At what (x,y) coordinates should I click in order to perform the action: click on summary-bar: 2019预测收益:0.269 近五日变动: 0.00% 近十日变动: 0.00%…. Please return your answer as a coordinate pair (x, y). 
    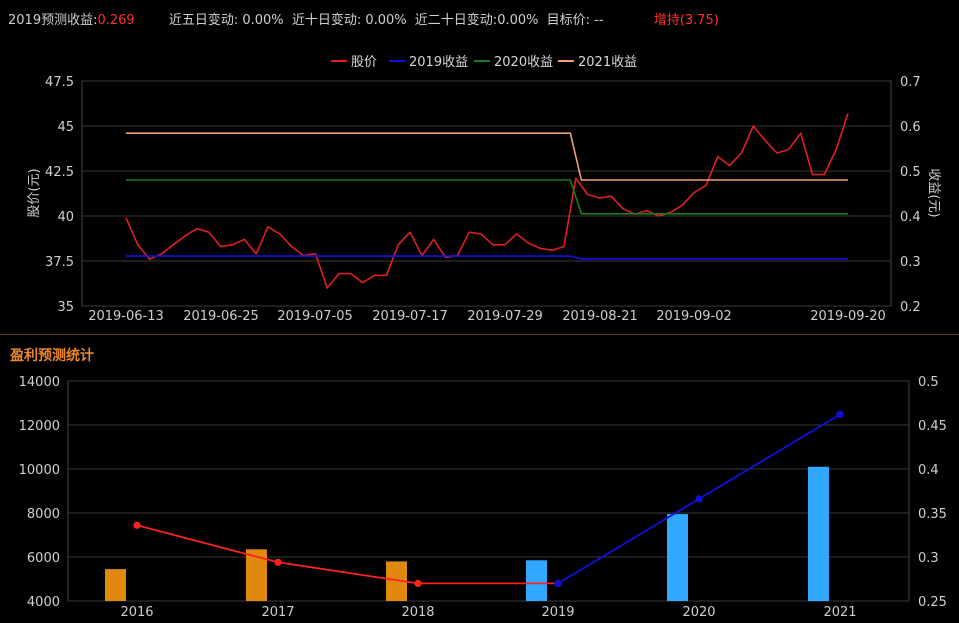
    Looking at the image, I should click on (363, 18).